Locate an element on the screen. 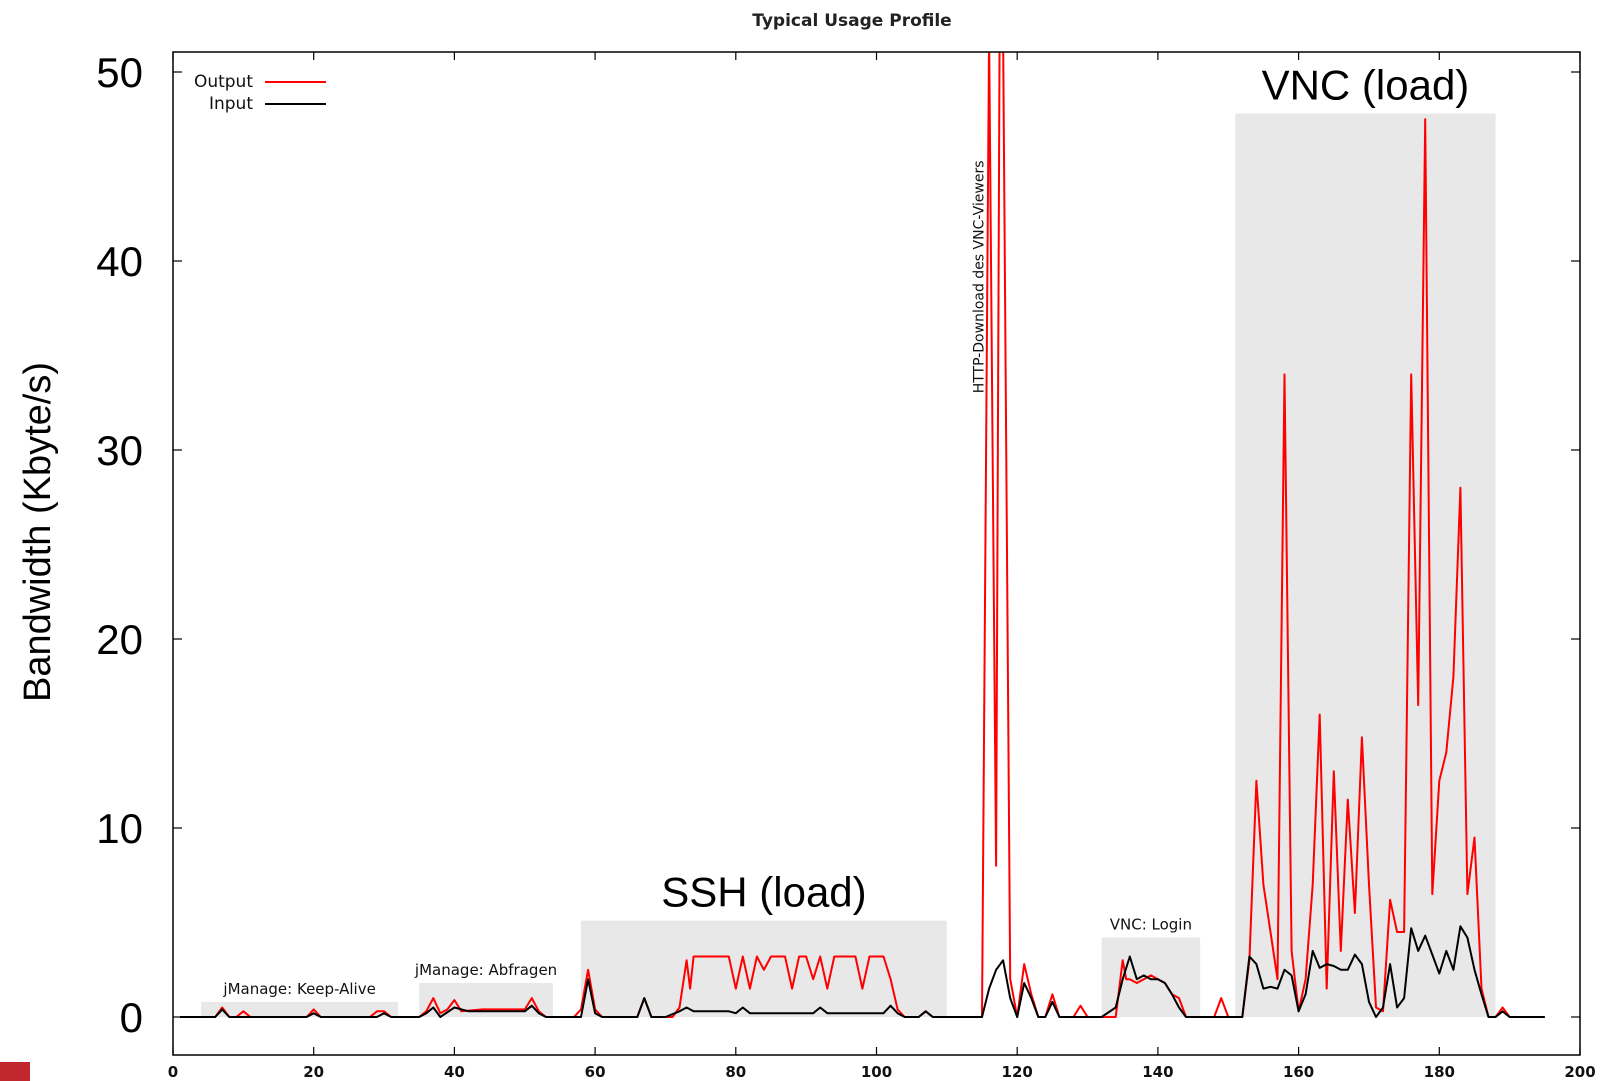 The image size is (1614, 1081). legend-label-output: Output is located at coordinates (223, 82).